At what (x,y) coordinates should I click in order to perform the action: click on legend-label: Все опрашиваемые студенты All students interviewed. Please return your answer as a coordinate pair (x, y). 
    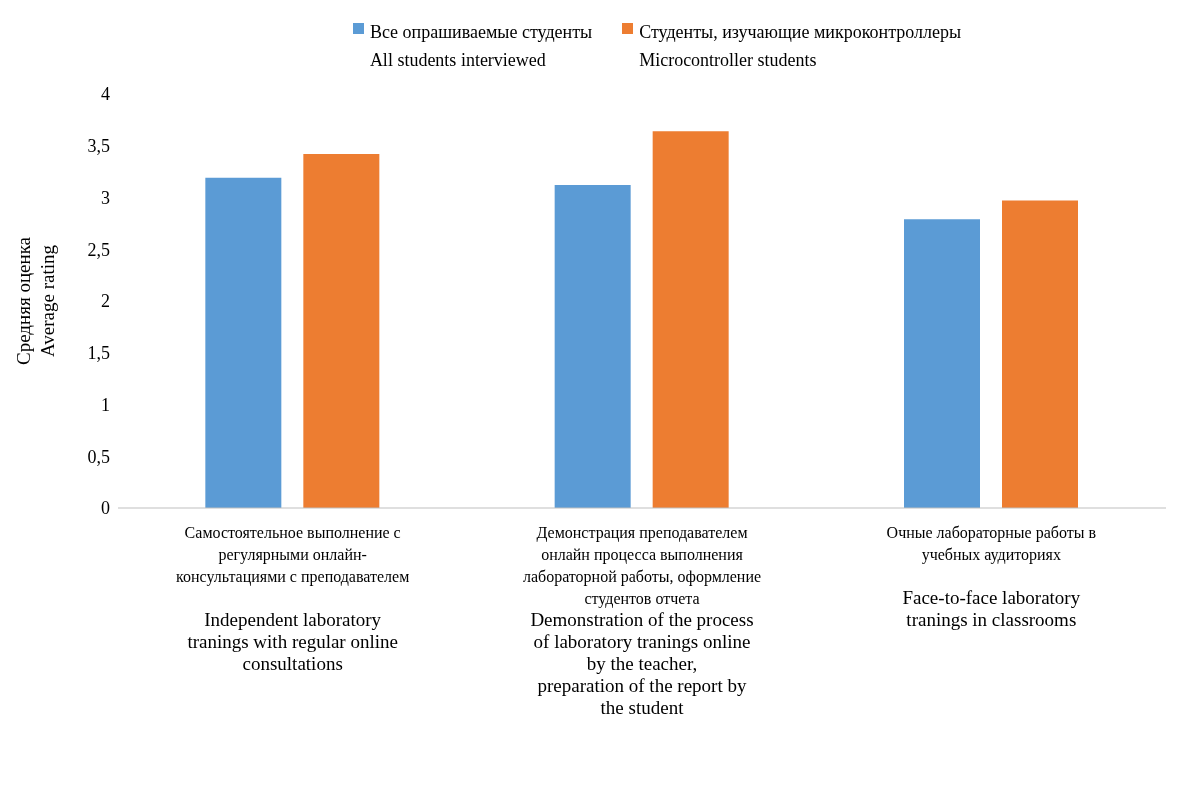
    Looking at the image, I should click on (481, 46).